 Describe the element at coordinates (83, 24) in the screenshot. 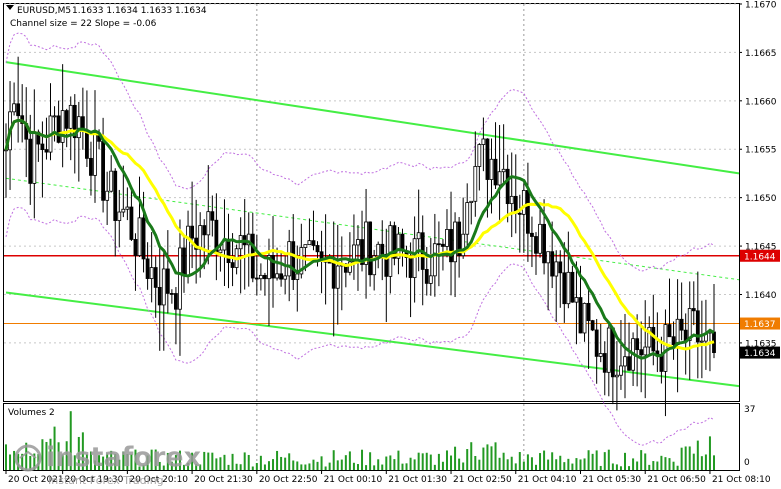

I see `channel-info-label: Channel size = 22 Slope = -0.06` at that location.